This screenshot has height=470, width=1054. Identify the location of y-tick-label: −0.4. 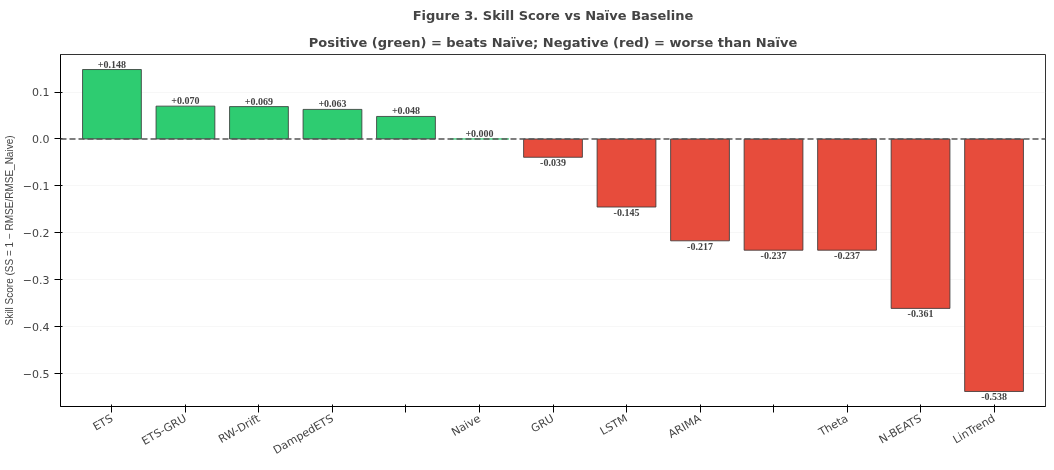
(36, 327).